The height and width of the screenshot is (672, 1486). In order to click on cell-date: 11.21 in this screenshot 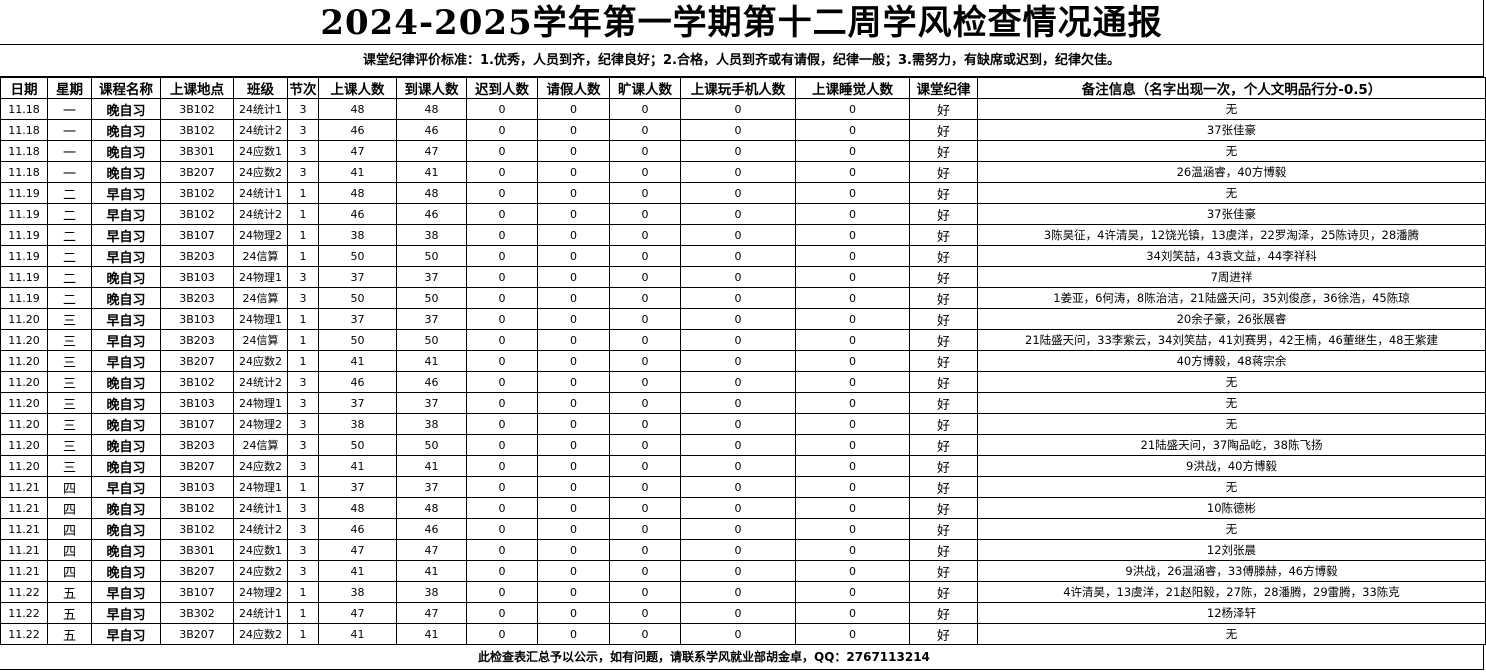, I will do `click(24, 487)`.